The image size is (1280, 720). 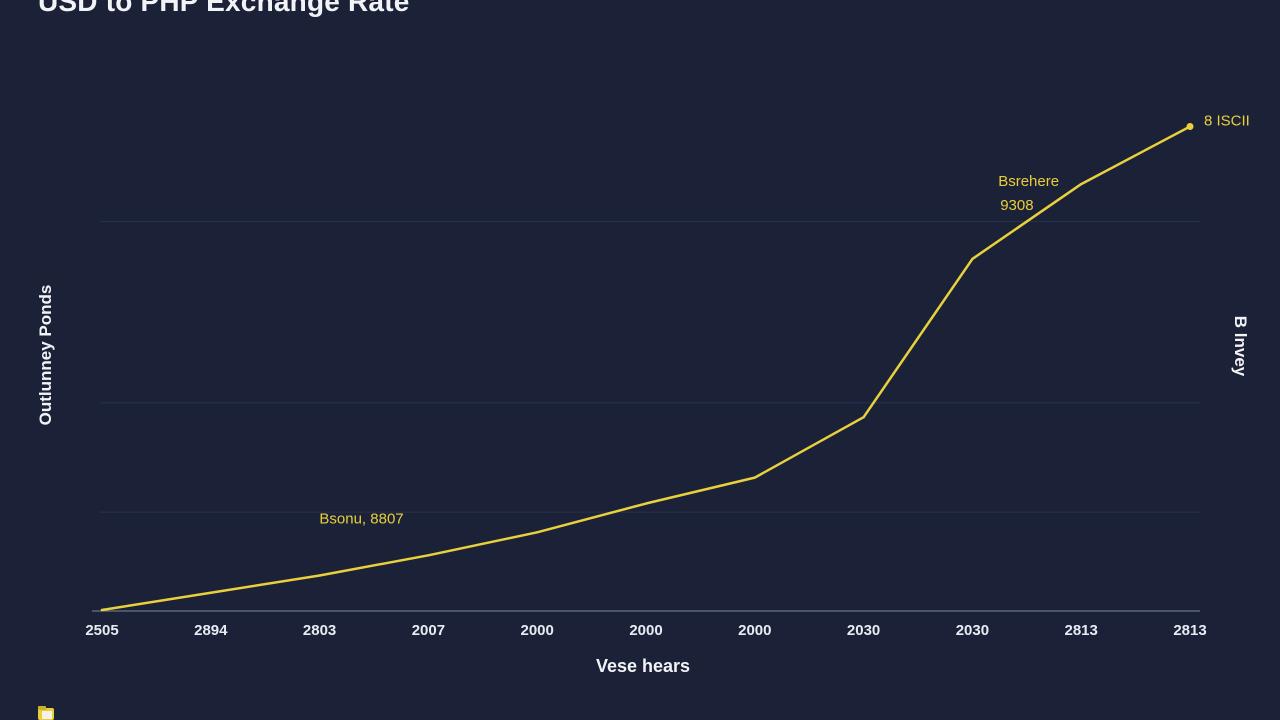 I want to click on annotation-label: Bsonu, 8807, so click(x=361, y=518).